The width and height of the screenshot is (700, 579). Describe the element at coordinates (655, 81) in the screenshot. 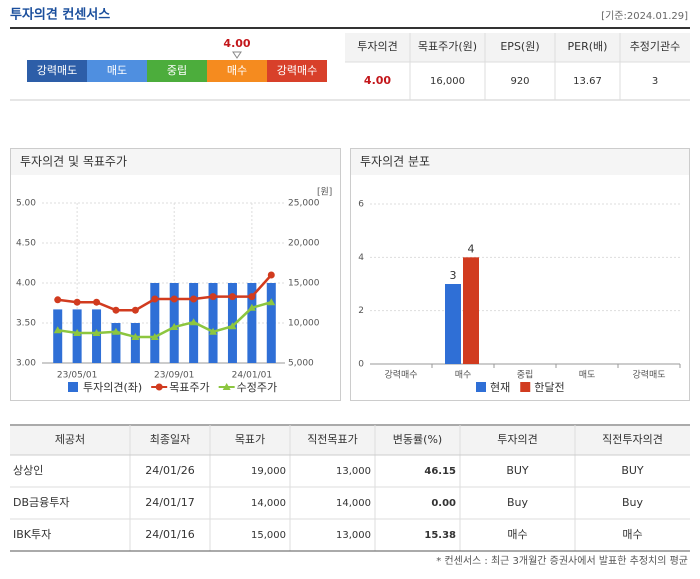

I see `summary-cell: 3` at that location.